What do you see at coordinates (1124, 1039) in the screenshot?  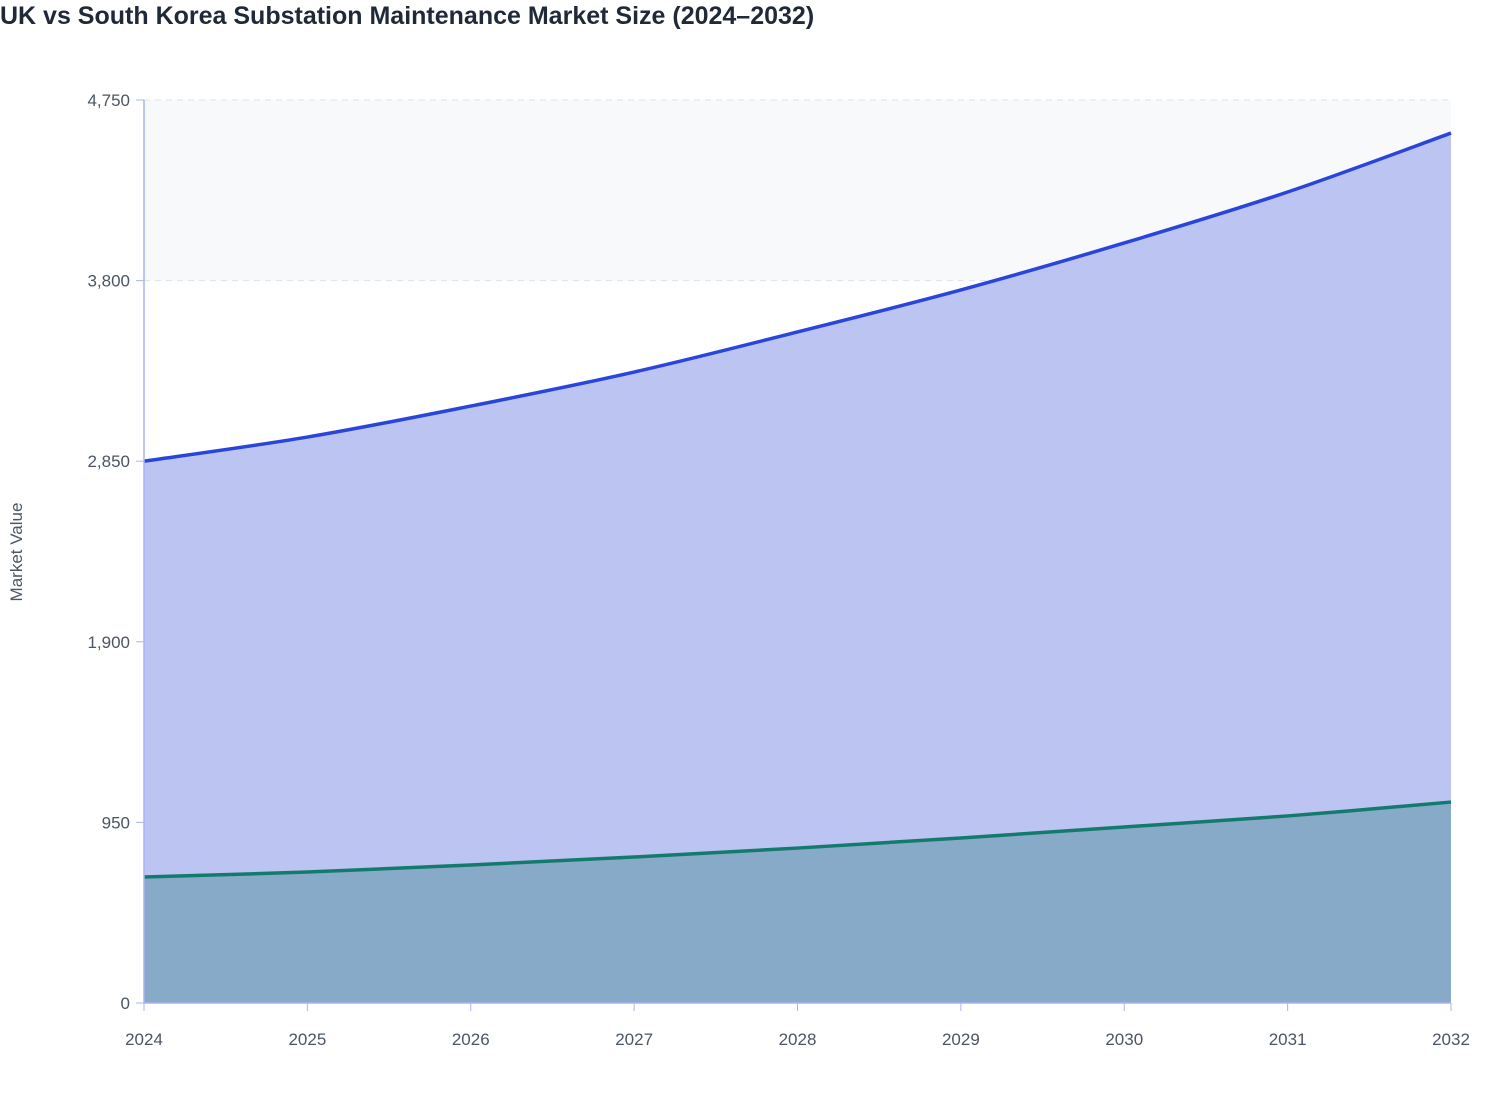 I see `x-tick-label: 2030` at bounding box center [1124, 1039].